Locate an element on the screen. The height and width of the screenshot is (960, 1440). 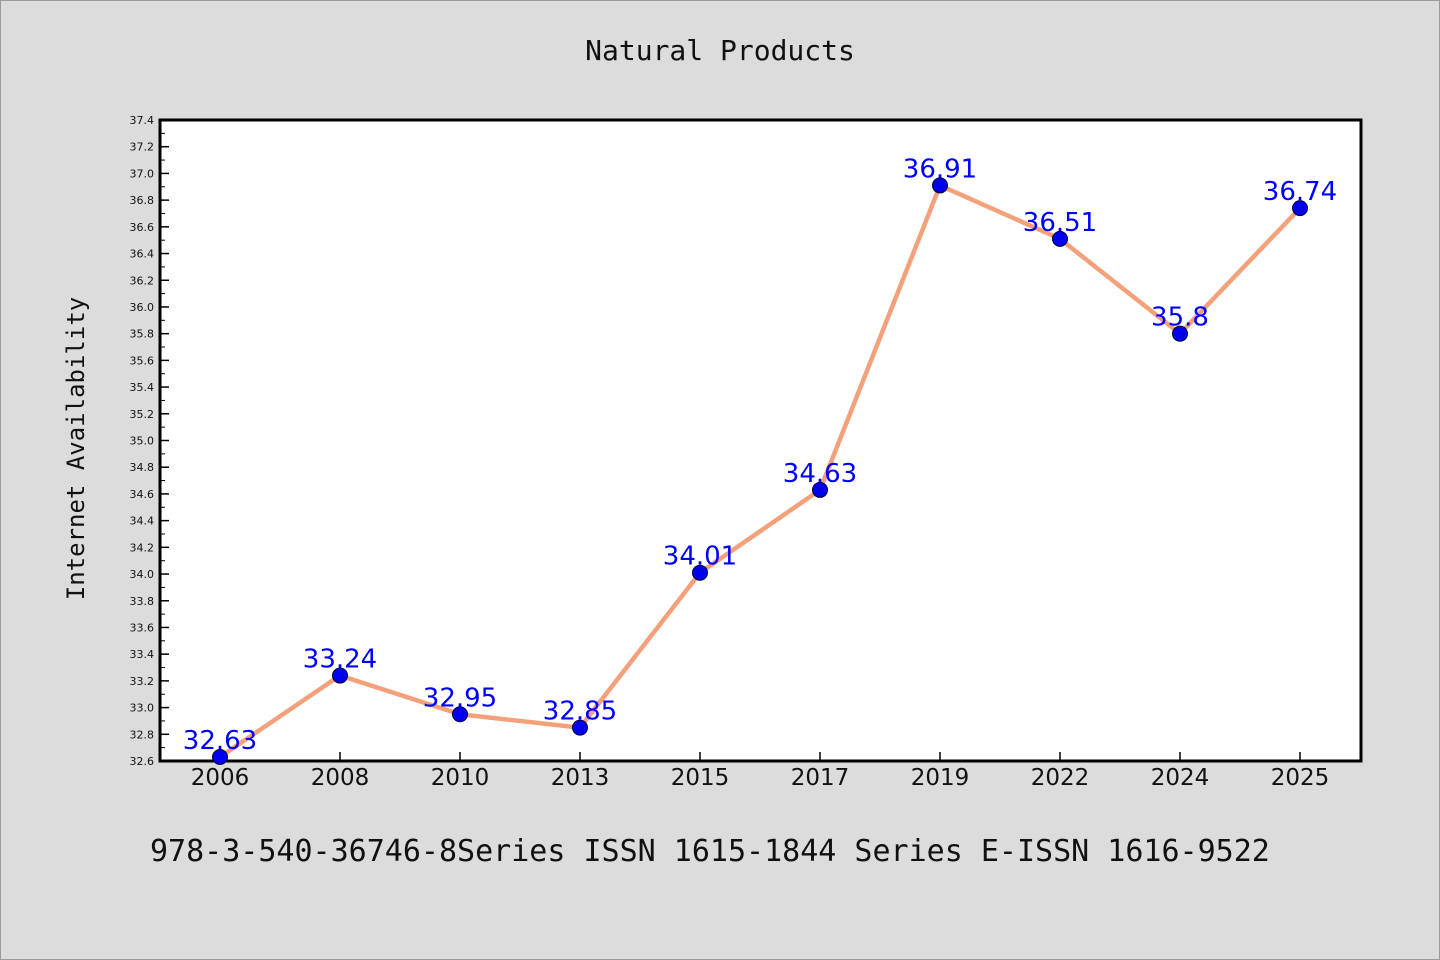
x-tick-label: 2010 is located at coordinates (460, 778).